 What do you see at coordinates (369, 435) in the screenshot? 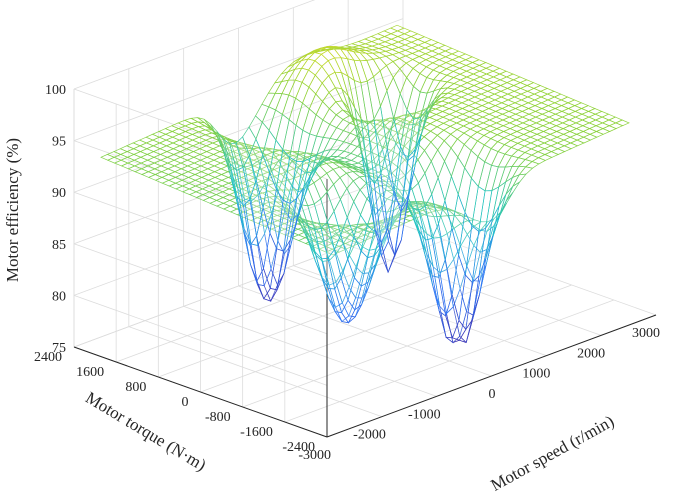
I see `x-tick-label: -2000` at bounding box center [369, 435].